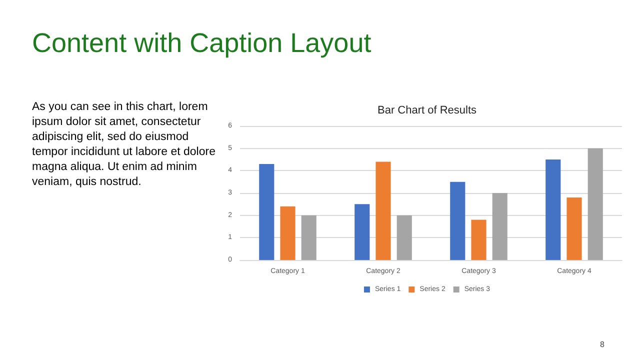  Describe the element at coordinates (427, 110) in the screenshot. I see `chart-title: Bar Chart of Results` at that location.